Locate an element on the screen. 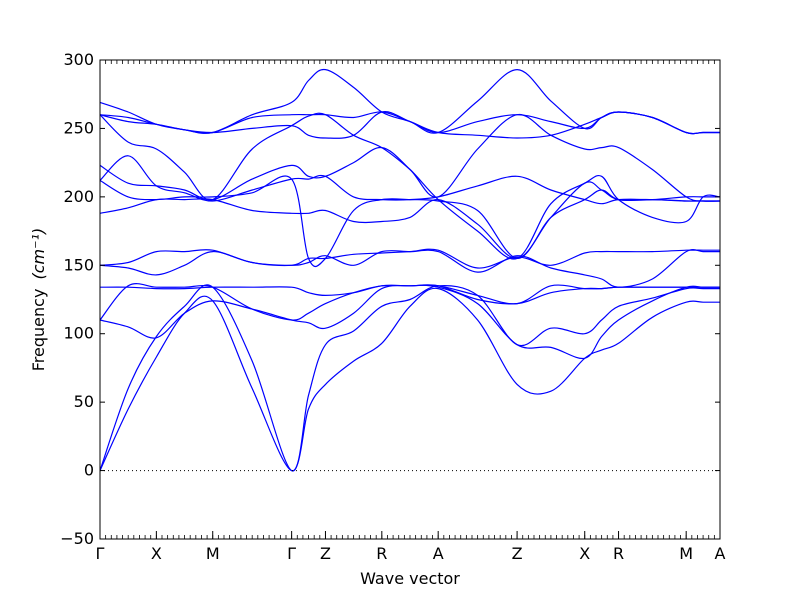  y-tick-label: 200 is located at coordinates (78, 196).